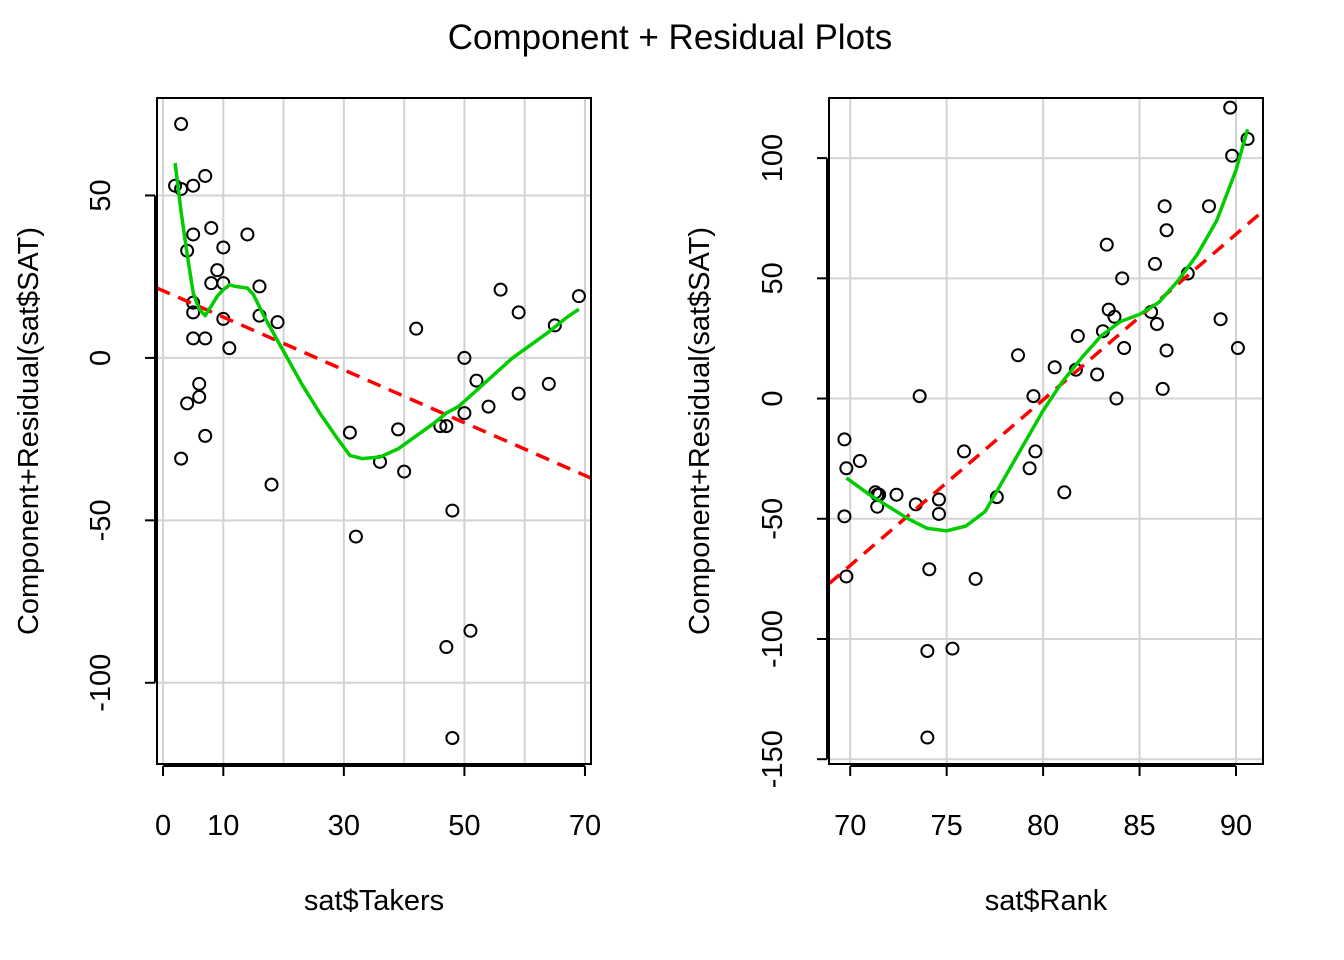 This screenshot has height=960, width=1344. Describe the element at coordinates (1236, 826) in the screenshot. I see `x-tick-label: 90` at that location.